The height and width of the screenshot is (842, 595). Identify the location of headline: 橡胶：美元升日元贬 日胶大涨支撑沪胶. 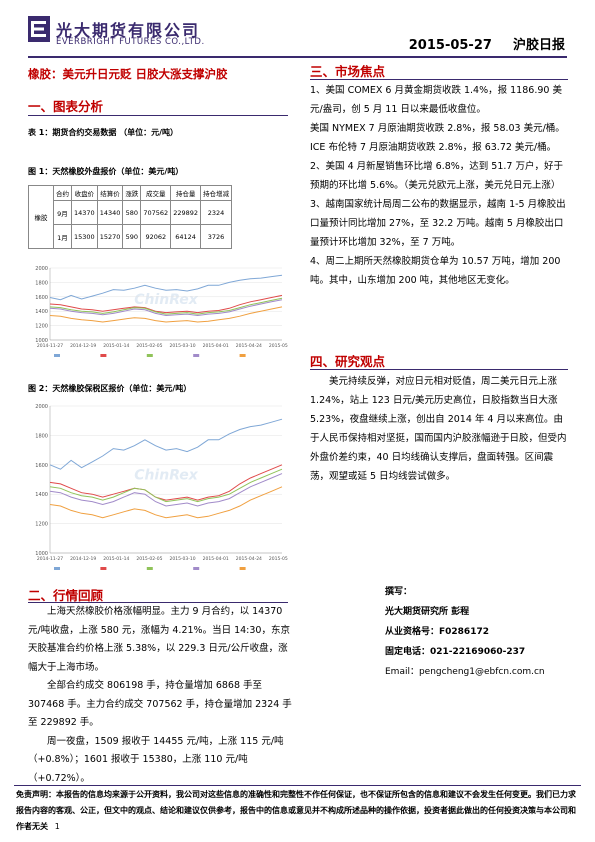
(128, 74).